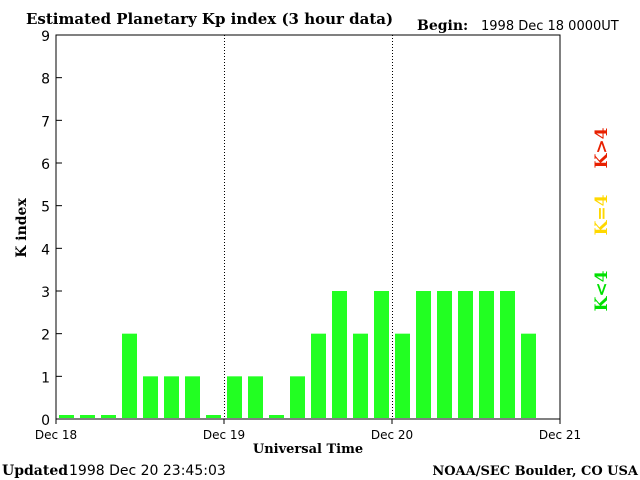 The image size is (640, 480). Describe the element at coordinates (45, 165) in the screenshot. I see `y-tick-label: 6` at that location.